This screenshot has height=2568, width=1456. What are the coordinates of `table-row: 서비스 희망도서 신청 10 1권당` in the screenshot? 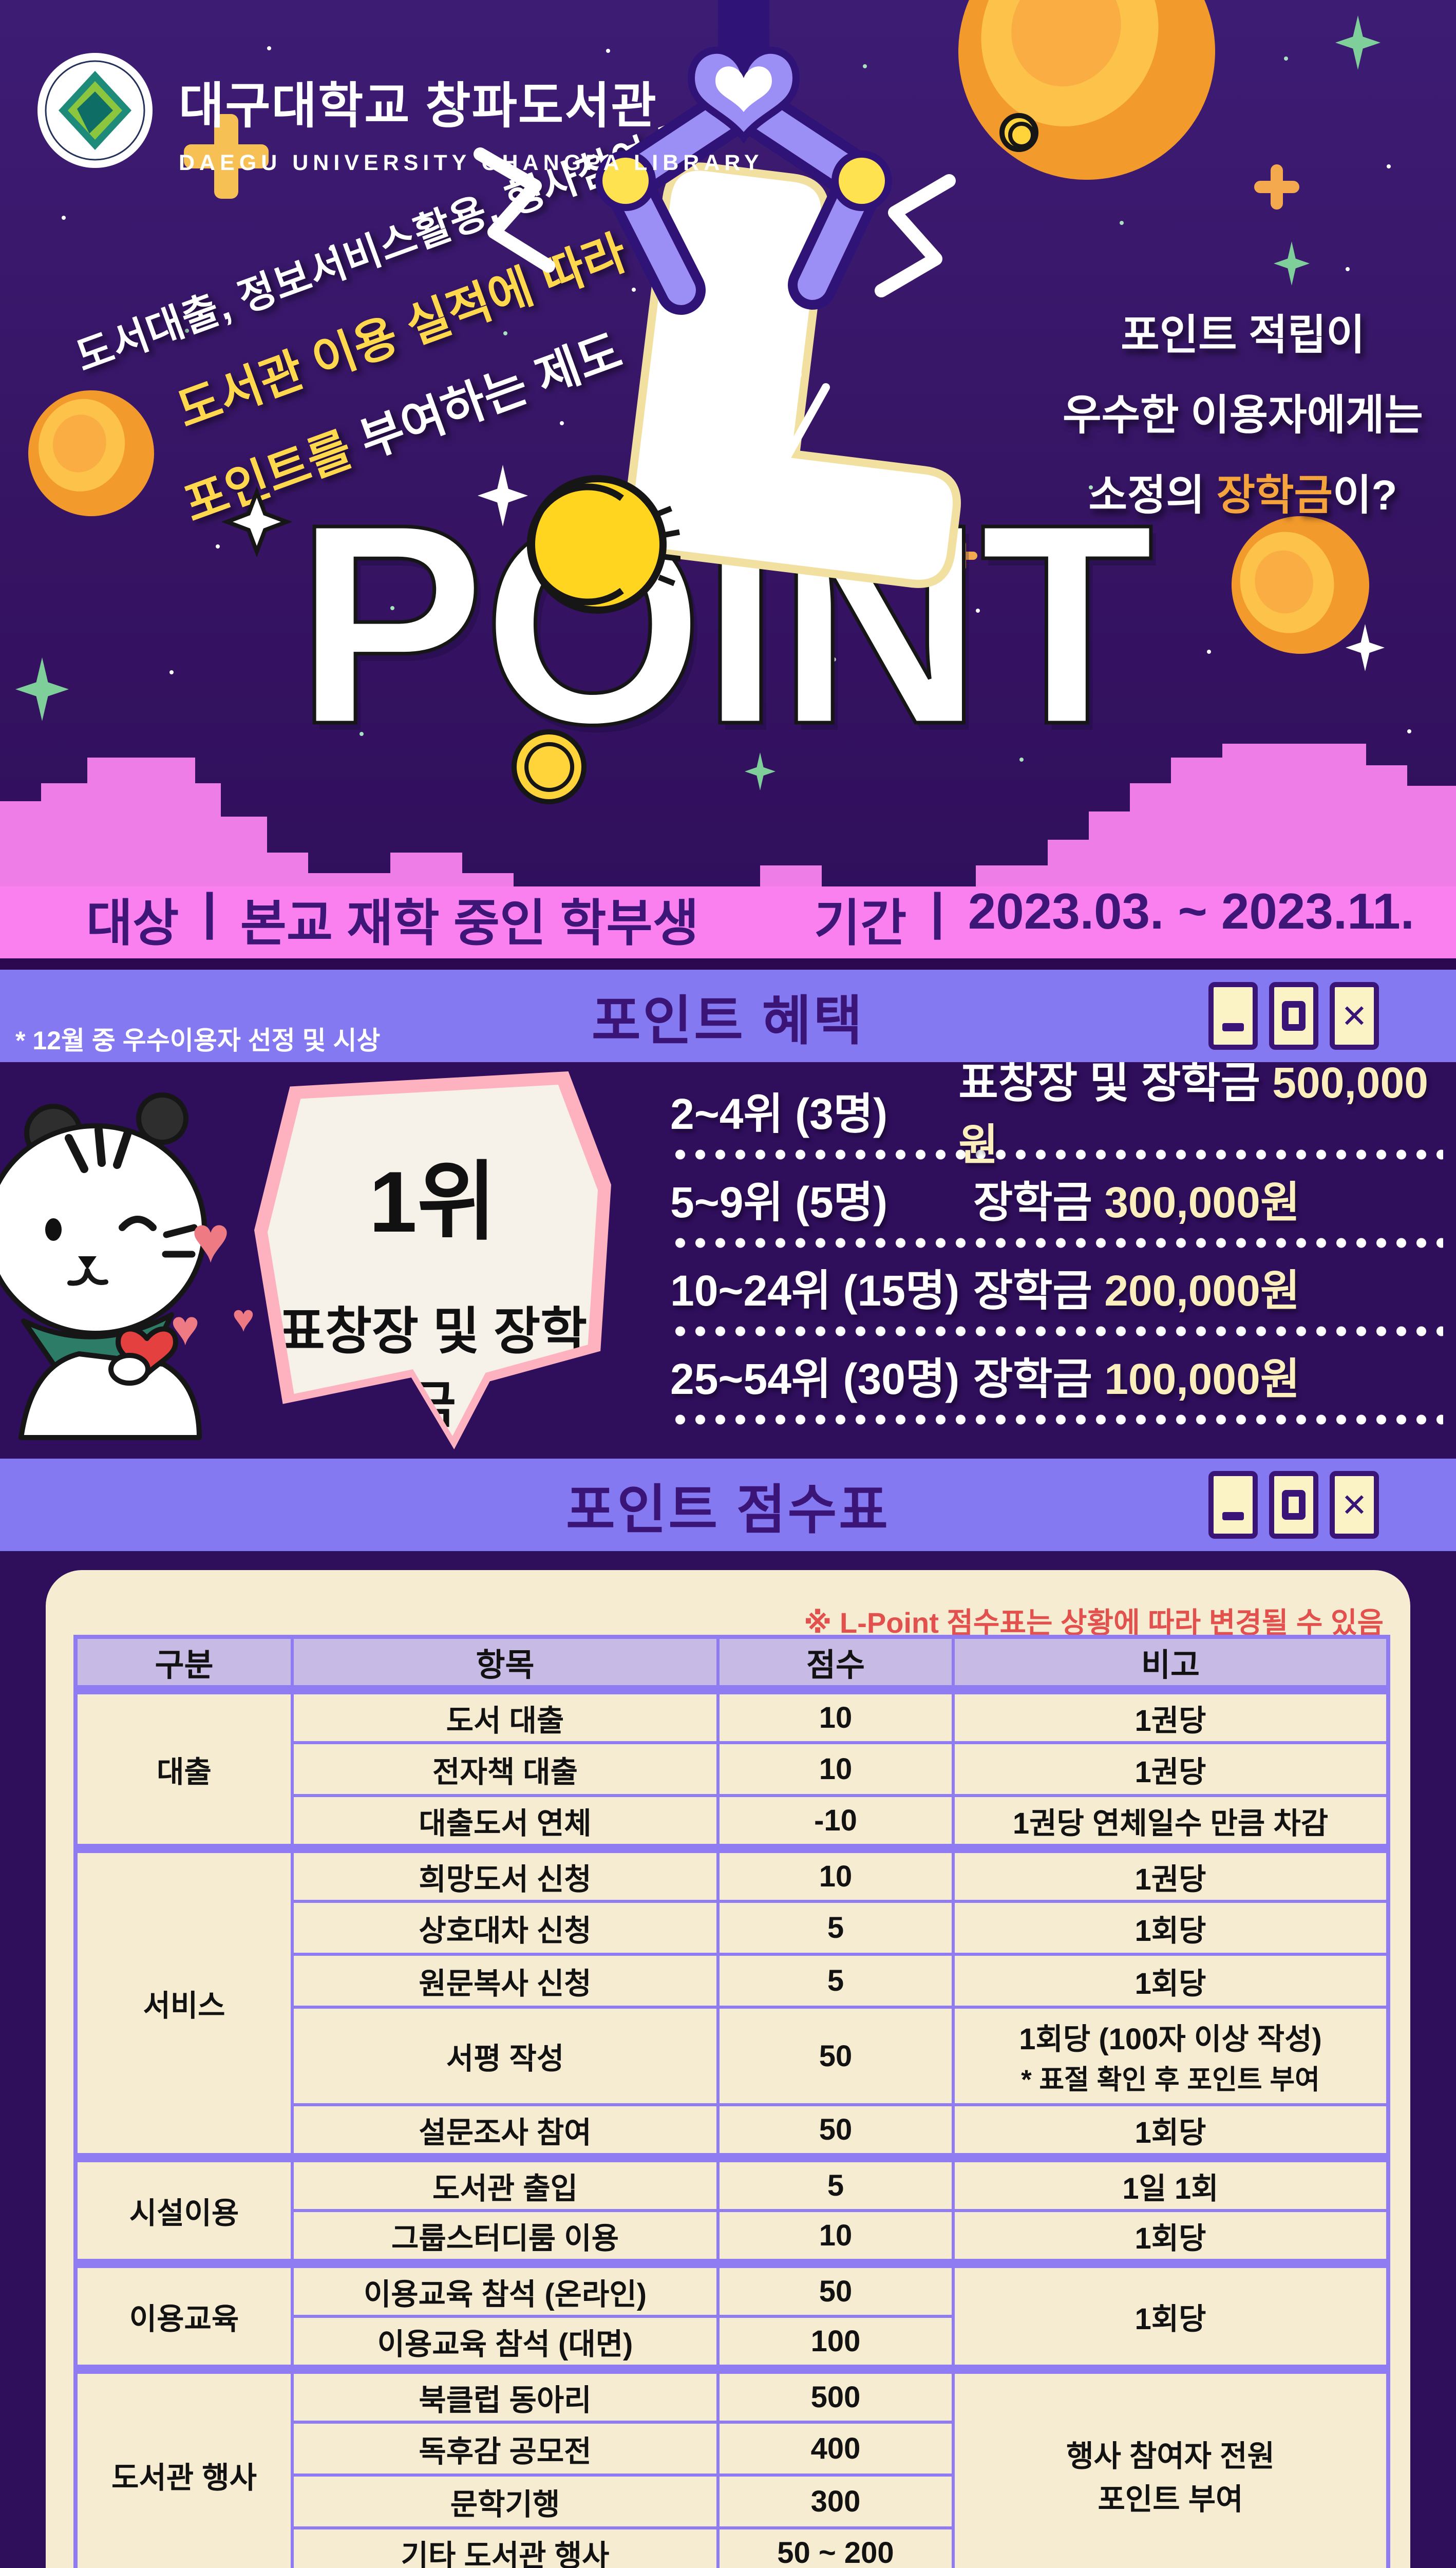 It's located at (732, 2001).